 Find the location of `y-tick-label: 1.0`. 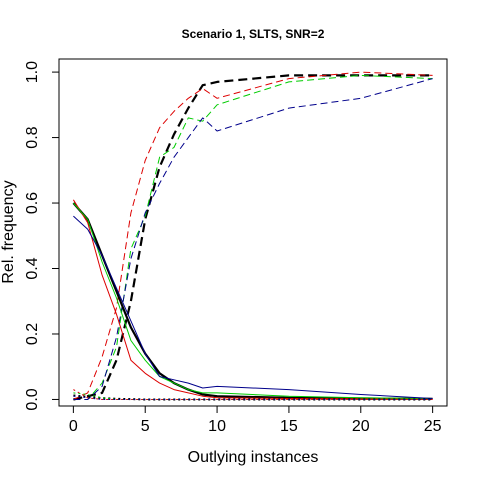

y-tick-label: 1.0 is located at coordinates (32, 72).